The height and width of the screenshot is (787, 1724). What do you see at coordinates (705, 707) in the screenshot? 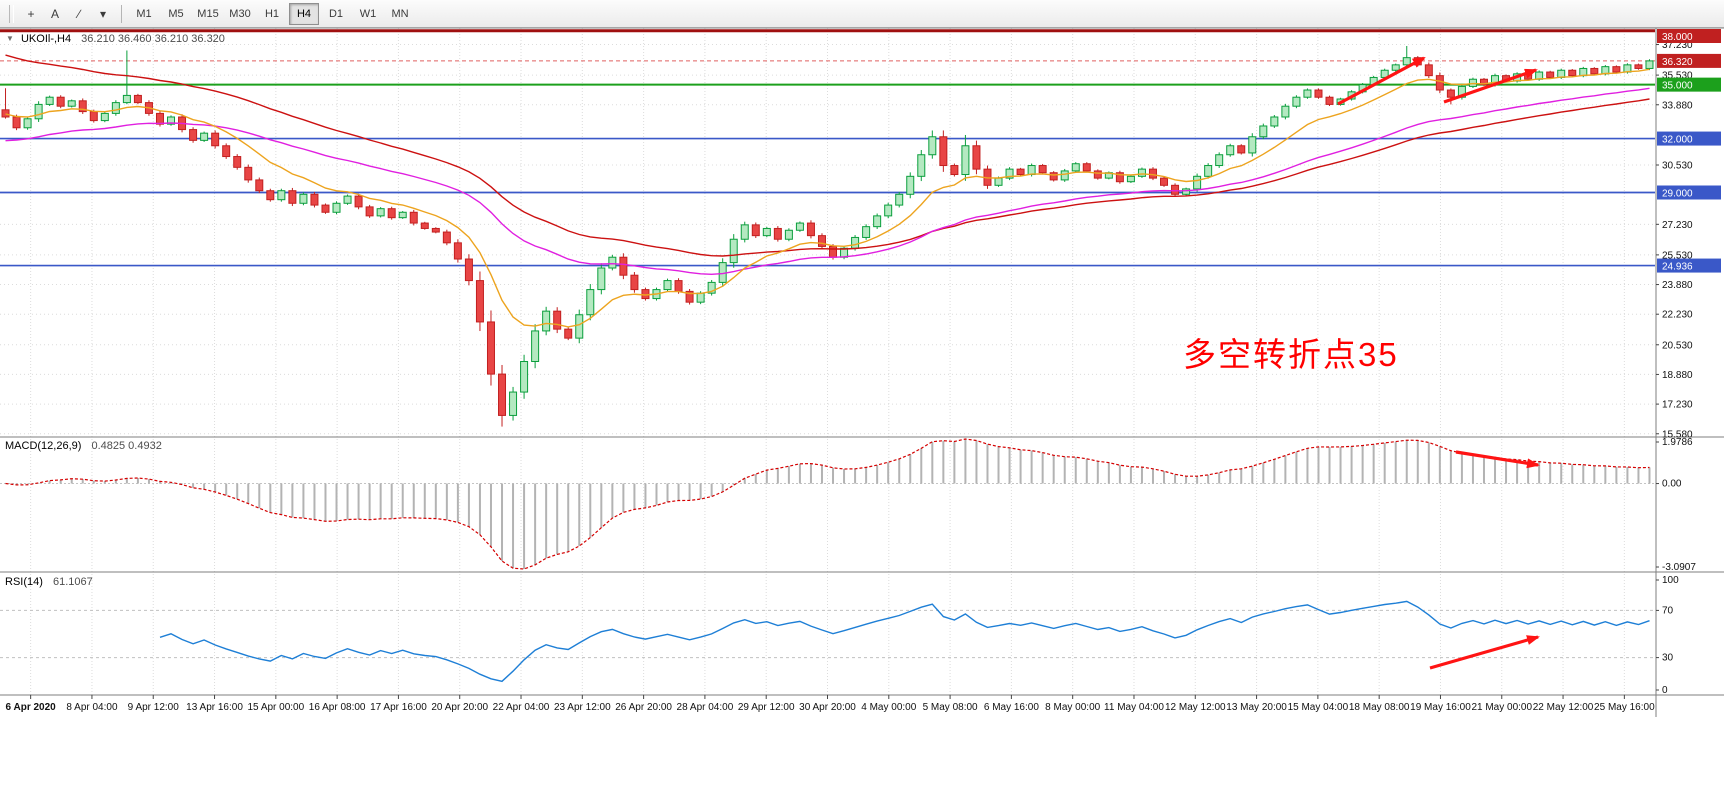
I see `svg-text: 28 Apr 04:00` at bounding box center [705, 707].